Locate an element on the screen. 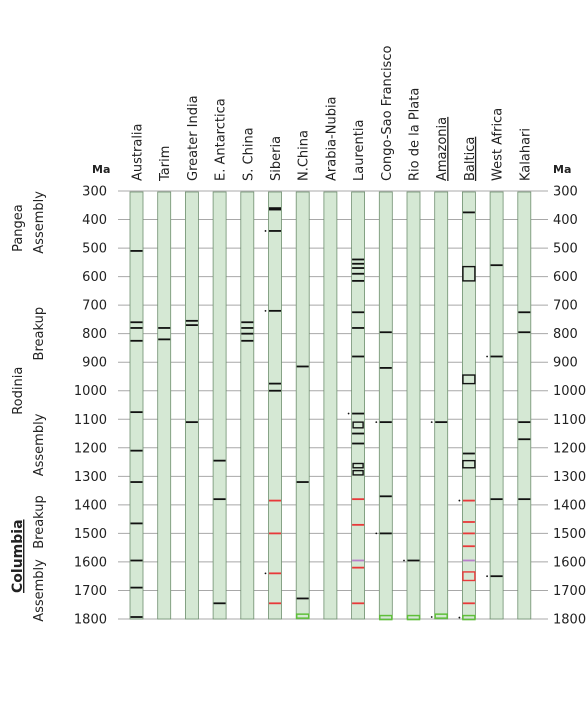 This screenshot has width=587, height=720. column-bar-siberia is located at coordinates (275, 405).